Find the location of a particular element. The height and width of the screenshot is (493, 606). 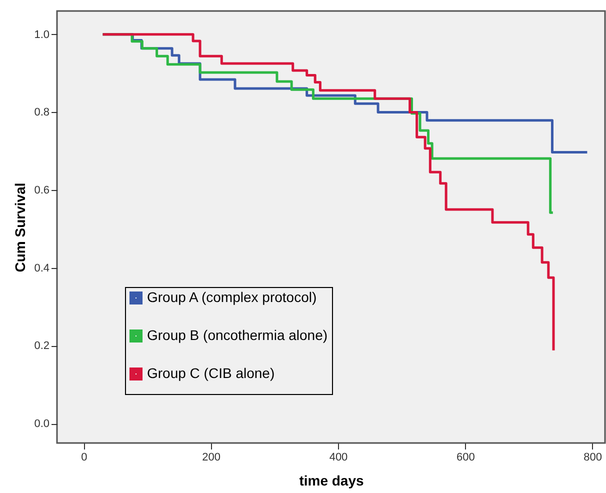

x-tick-label: 600 is located at coordinates (465, 458).